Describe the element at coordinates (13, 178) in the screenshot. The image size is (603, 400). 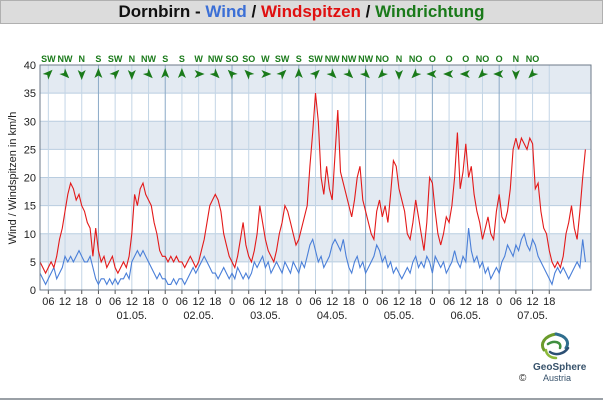
I see `y-axis-label: Wind / Windspitzen in km/h` at that location.